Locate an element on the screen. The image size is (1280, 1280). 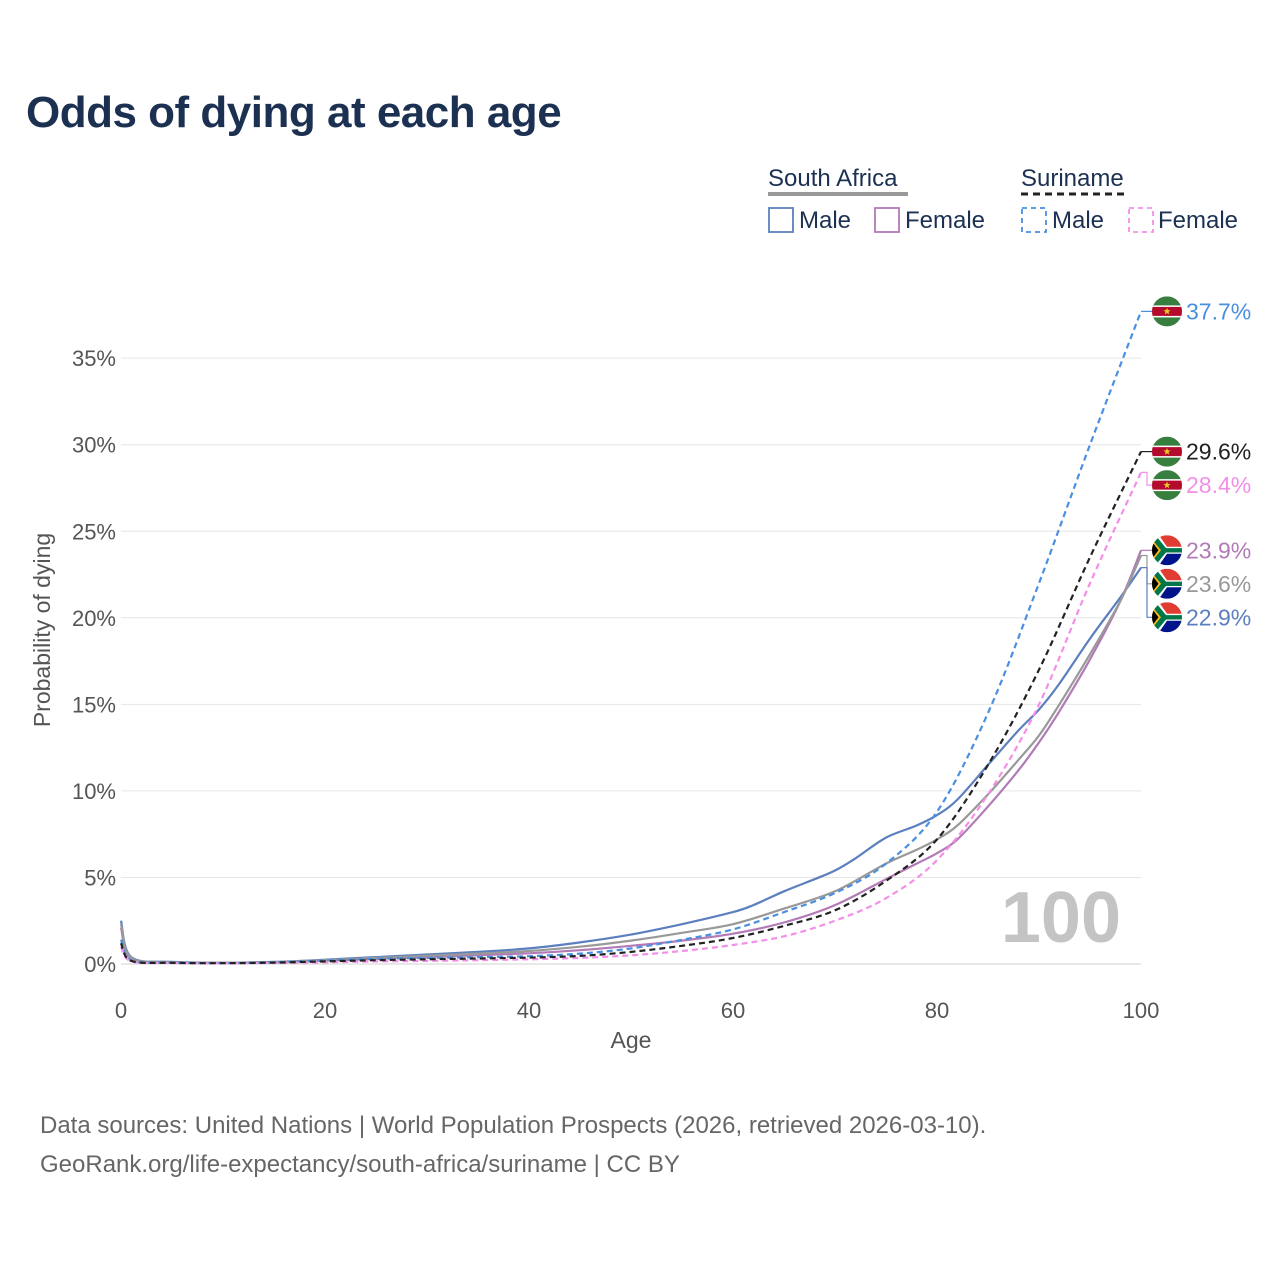
x-tick-label: 80 is located at coordinates (937, 1010).